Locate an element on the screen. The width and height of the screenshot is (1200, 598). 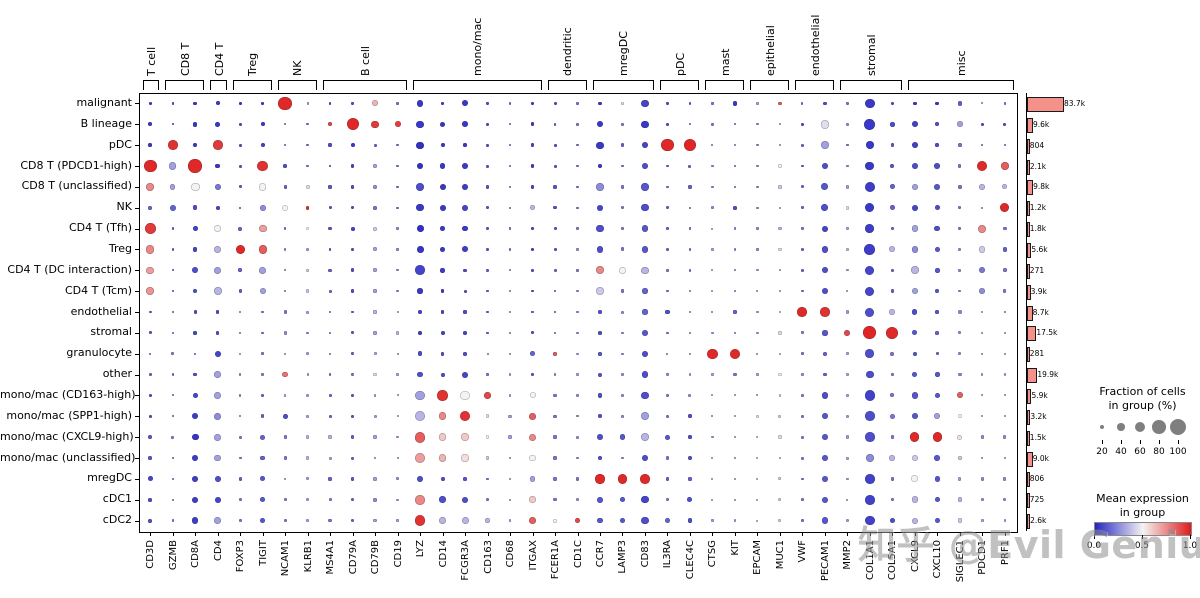
gene-label: MUC1 is located at coordinates (780, 555).